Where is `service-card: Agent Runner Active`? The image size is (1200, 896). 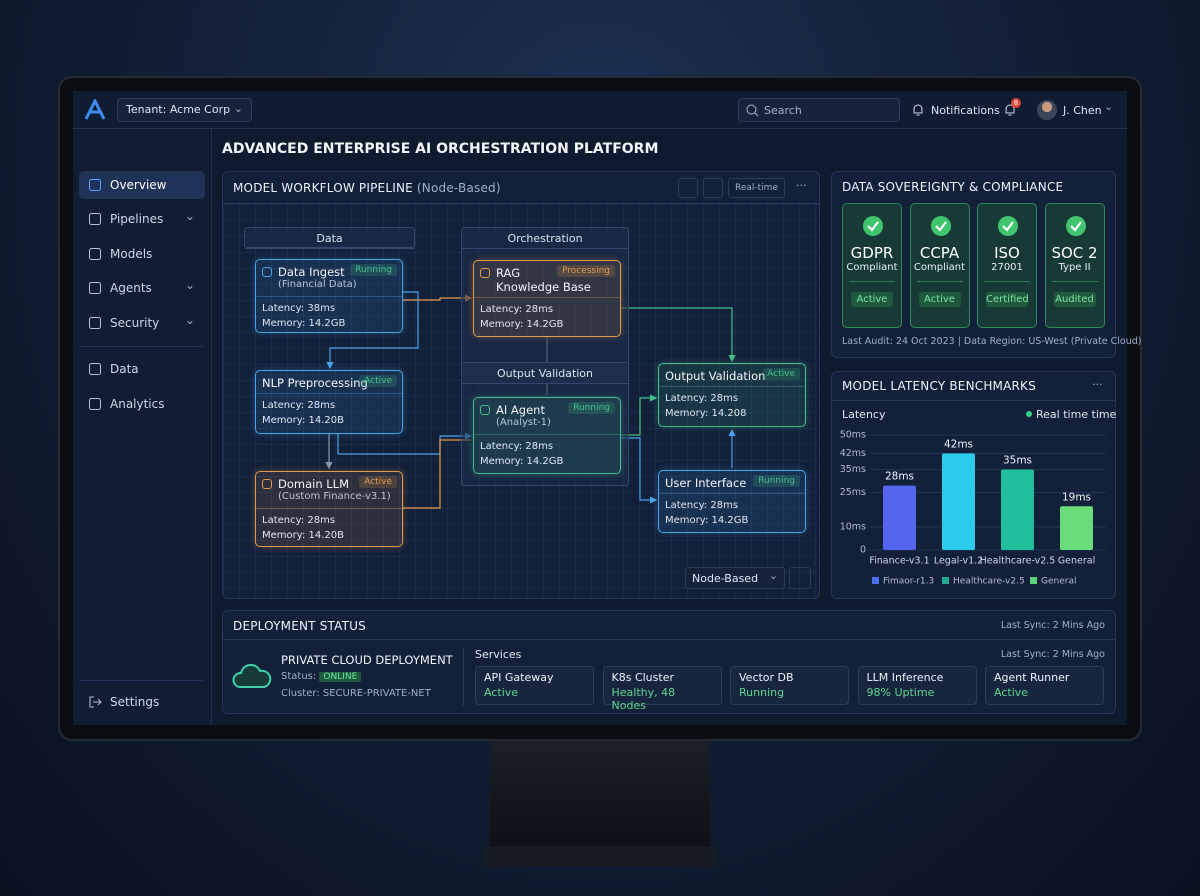
service-card: Agent Runner Active is located at coordinates (1044, 685).